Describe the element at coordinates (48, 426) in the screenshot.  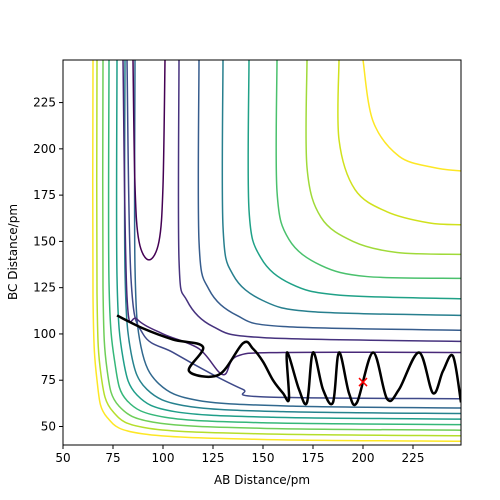
I see `y-tick-label: 50` at that location.